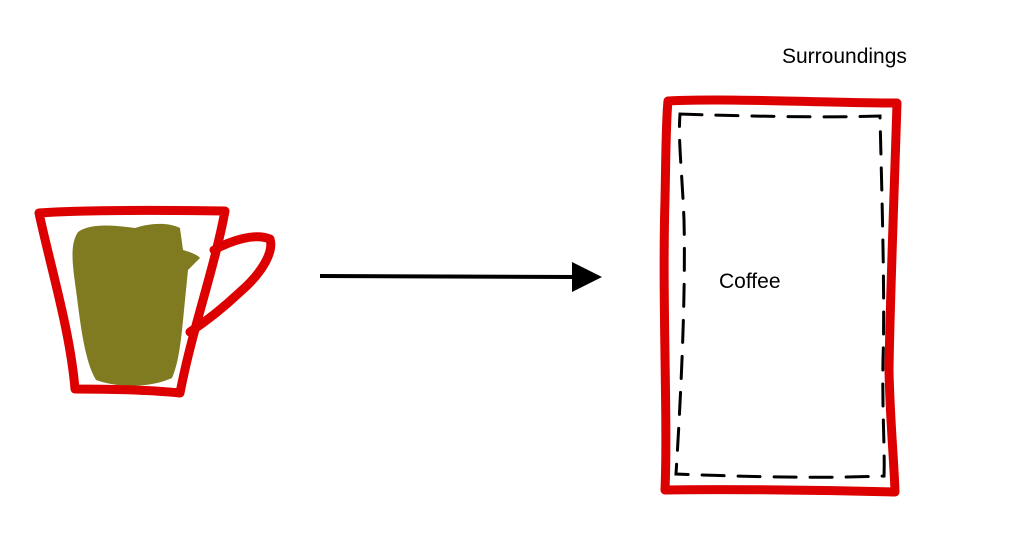  Describe the element at coordinates (750, 281) in the screenshot. I see `coffee-label: Coffee` at that location.